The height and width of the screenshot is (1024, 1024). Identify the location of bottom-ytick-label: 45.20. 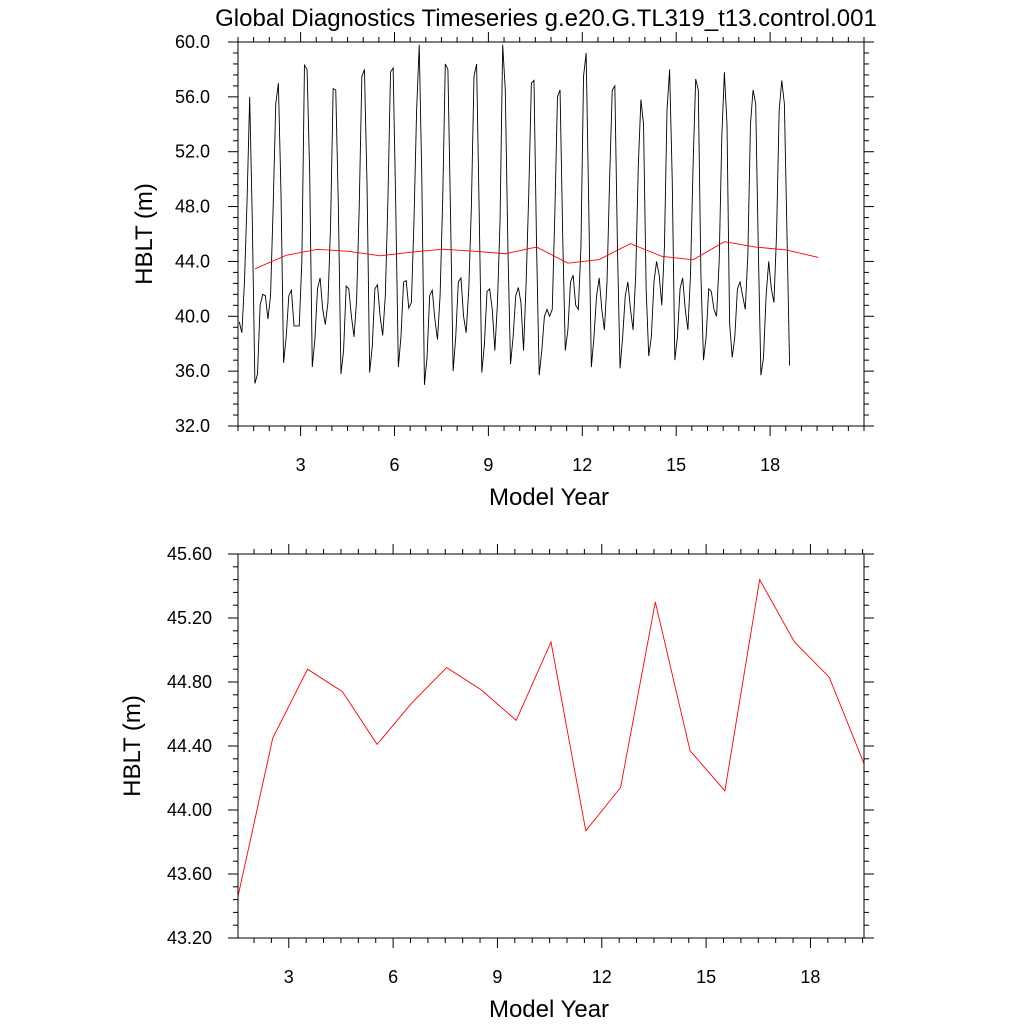
(189, 618).